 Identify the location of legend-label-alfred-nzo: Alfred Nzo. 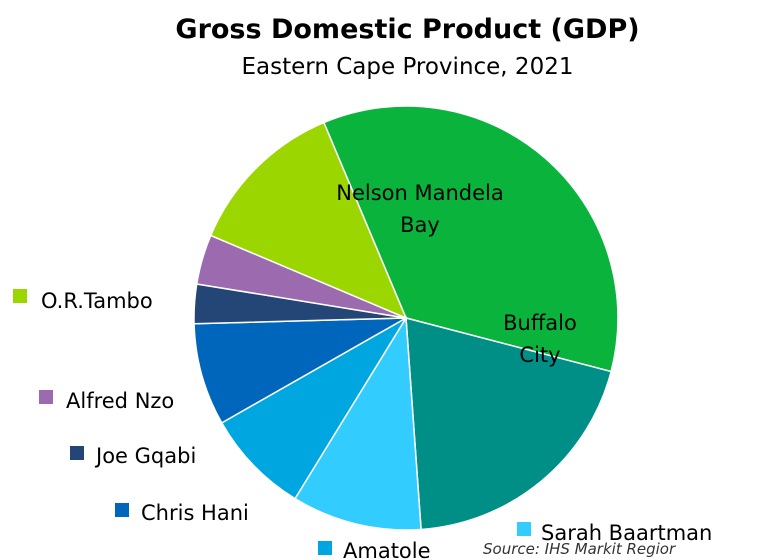
(120, 401).